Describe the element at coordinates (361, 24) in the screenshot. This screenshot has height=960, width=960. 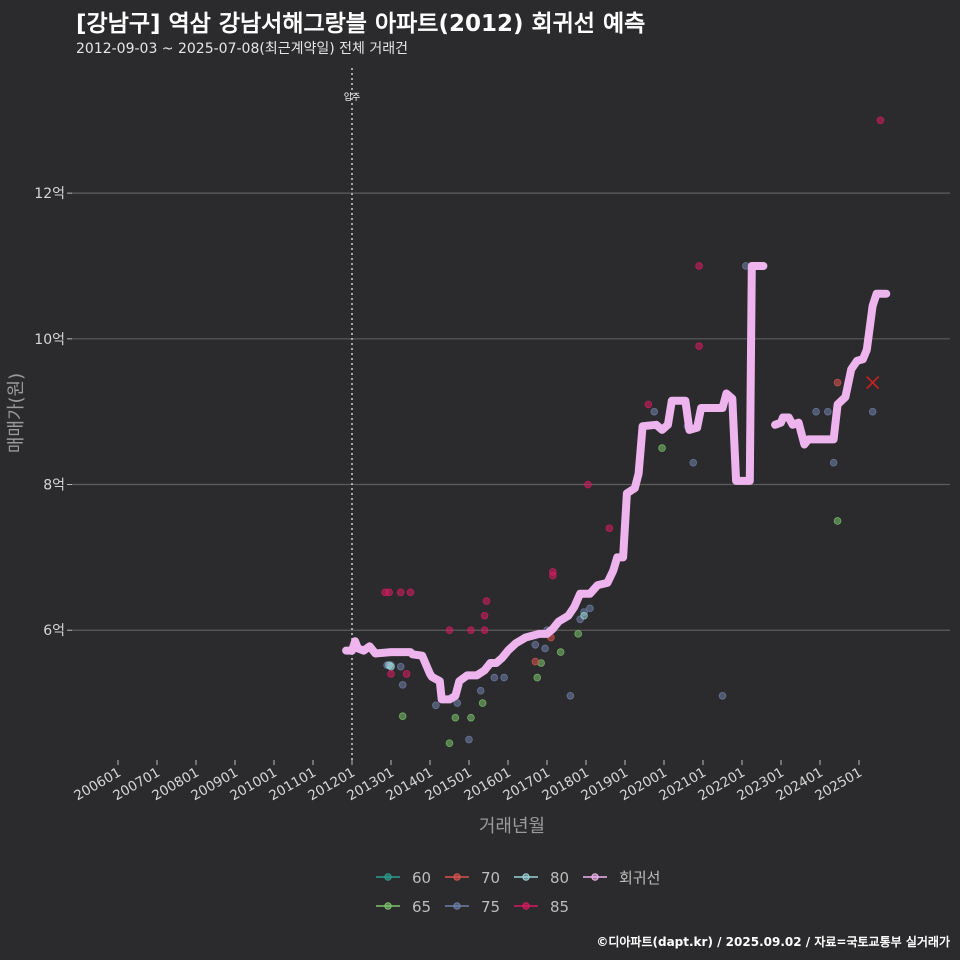
I see `chart-title: [강남구] 역삼 강남서해그랑블 아파트(2012) 회귀선 예측` at that location.